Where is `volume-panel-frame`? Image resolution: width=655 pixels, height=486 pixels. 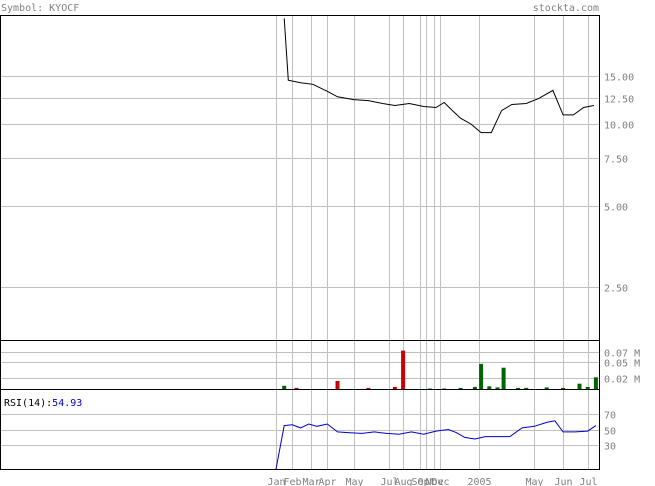 volume-panel-frame is located at coordinates (300, 365).